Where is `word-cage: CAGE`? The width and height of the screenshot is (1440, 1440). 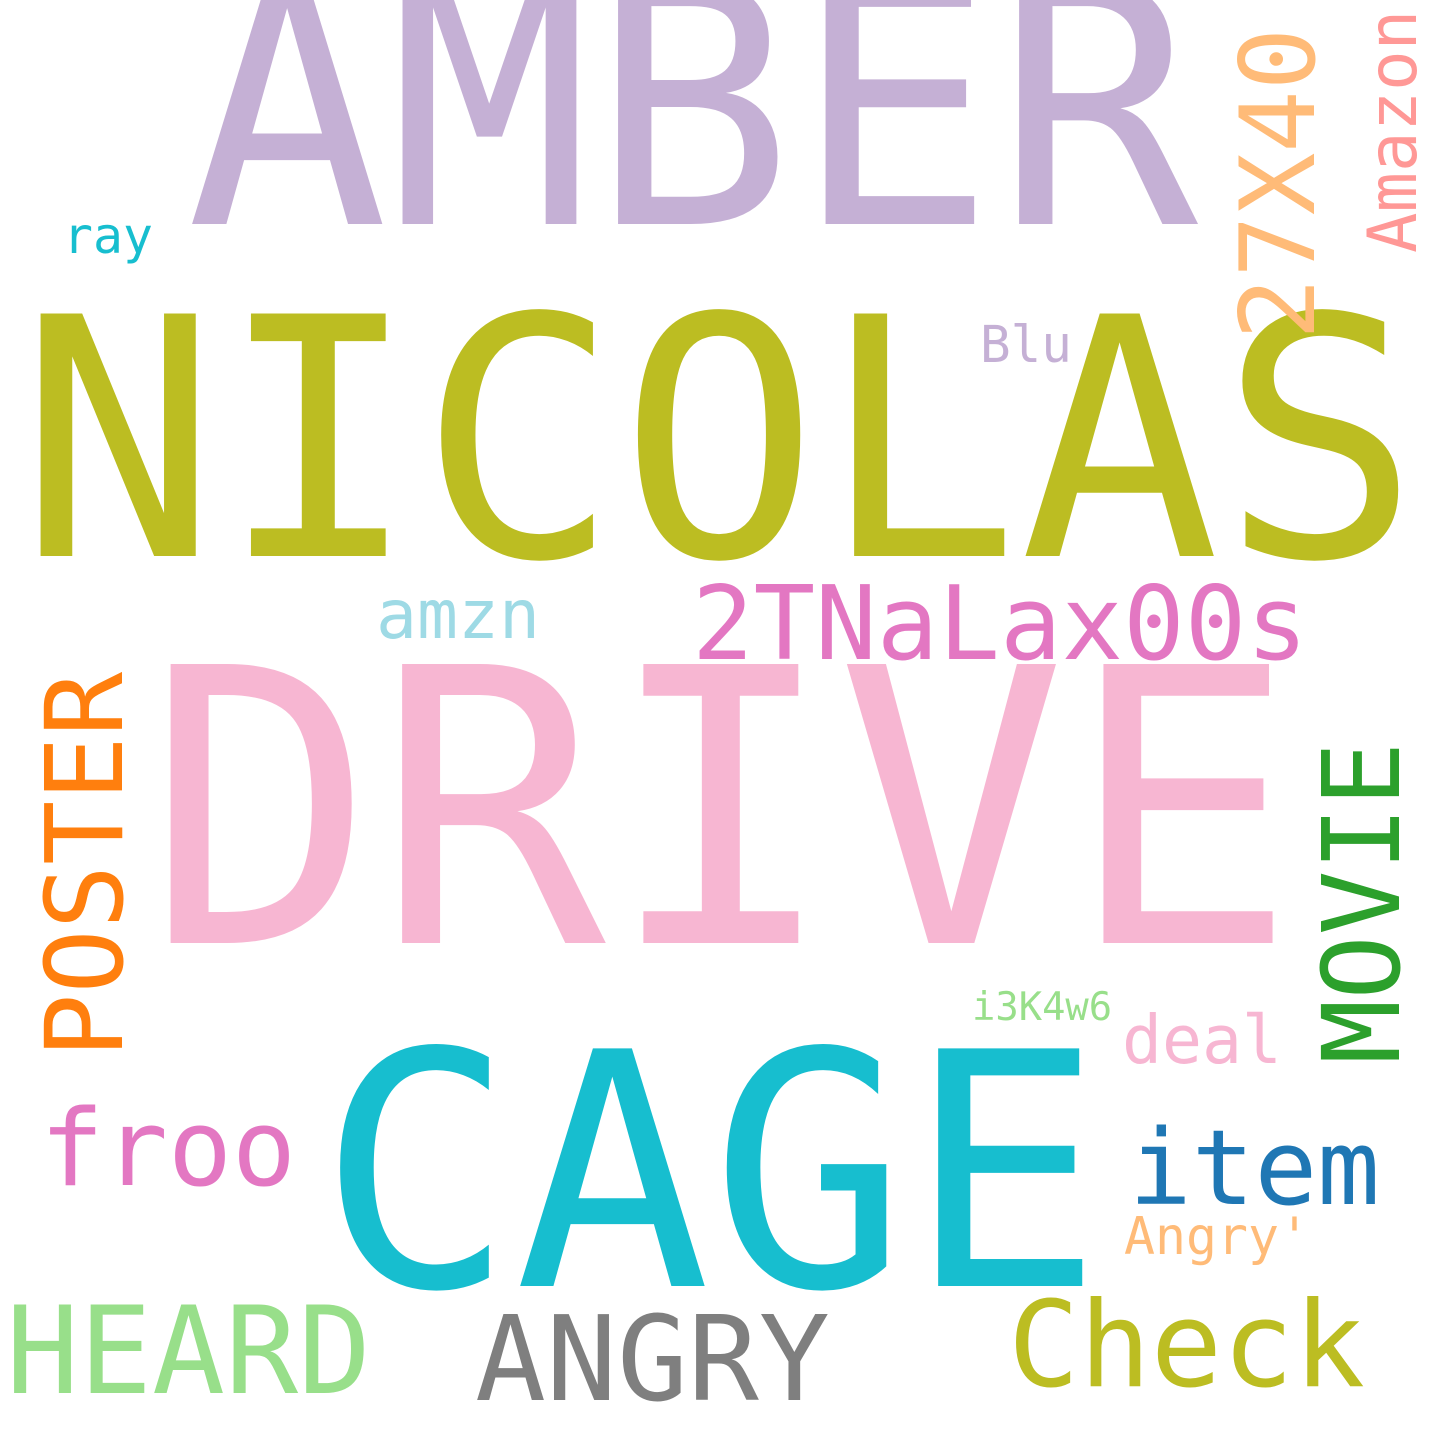
word-cage: CAGE is located at coordinates (711, 1172).